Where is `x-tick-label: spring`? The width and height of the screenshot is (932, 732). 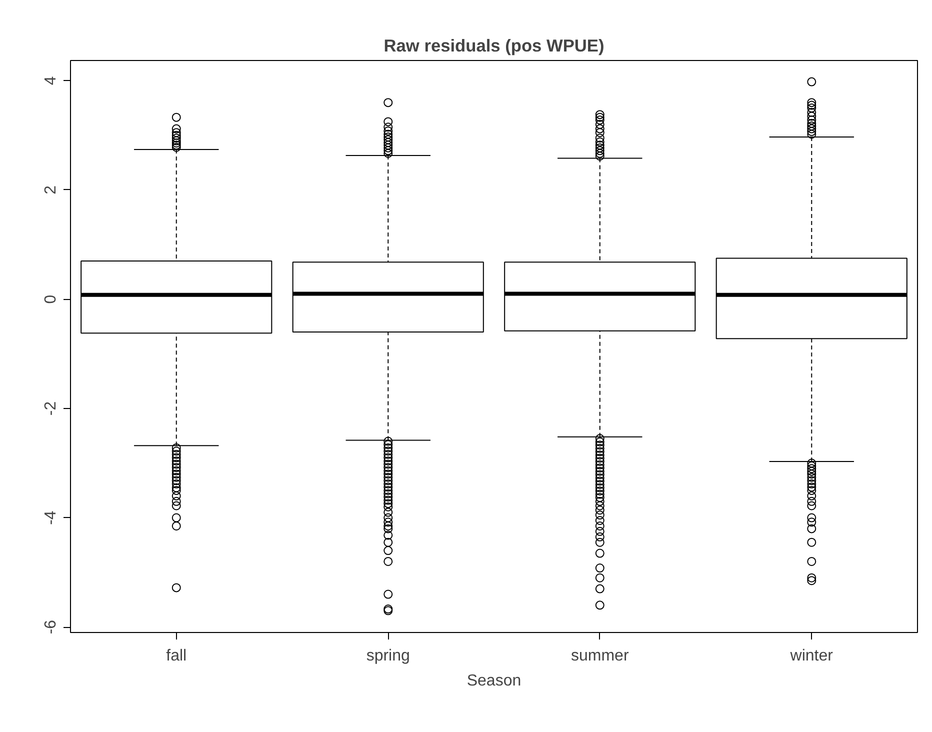 x-tick-label: spring is located at coordinates (388, 656).